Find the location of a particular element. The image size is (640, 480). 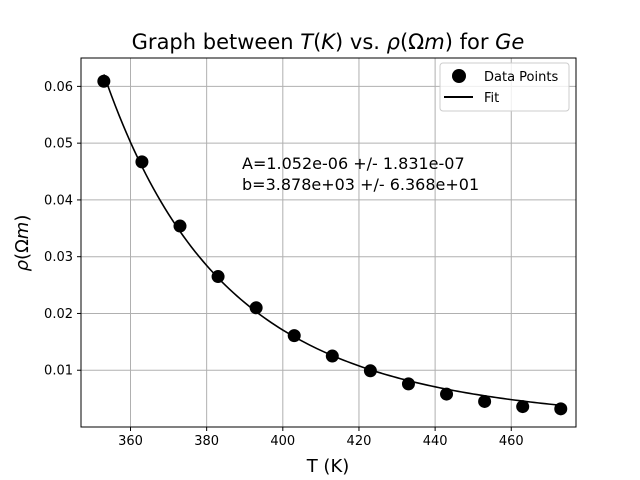

y-tick-label: 0.04 is located at coordinates (58, 200).